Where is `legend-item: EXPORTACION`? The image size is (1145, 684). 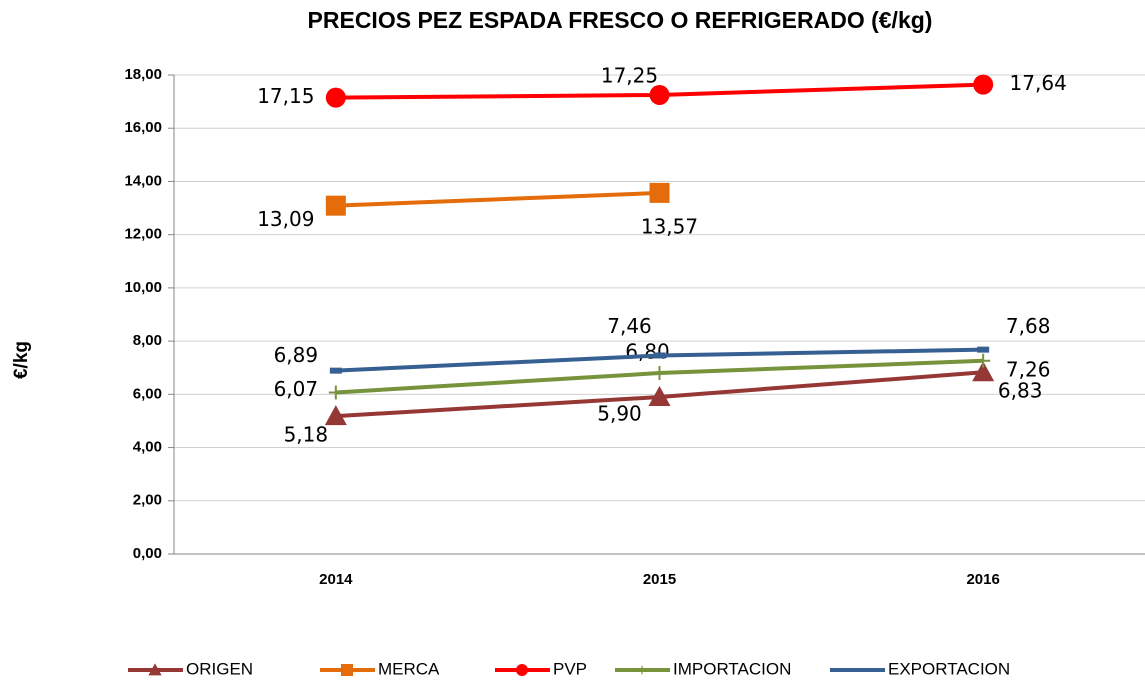 legend-item: EXPORTACION is located at coordinates (920, 668).